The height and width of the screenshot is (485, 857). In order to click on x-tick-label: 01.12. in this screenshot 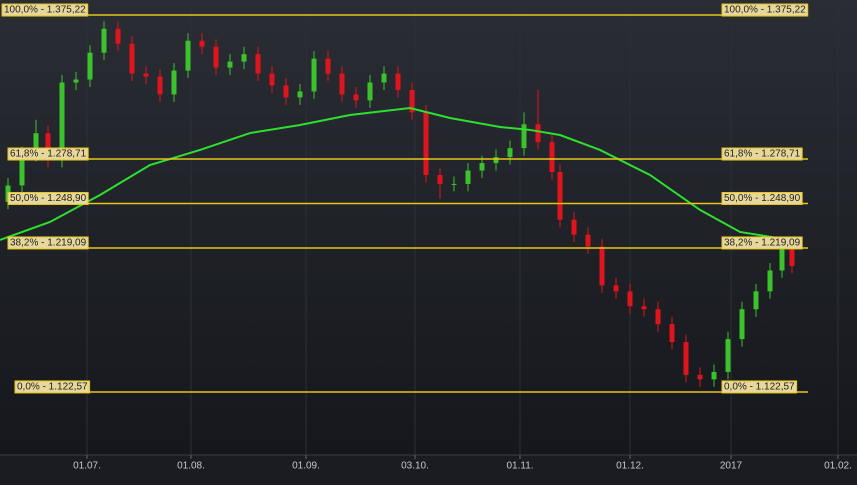, I will do `click(630, 466)`.